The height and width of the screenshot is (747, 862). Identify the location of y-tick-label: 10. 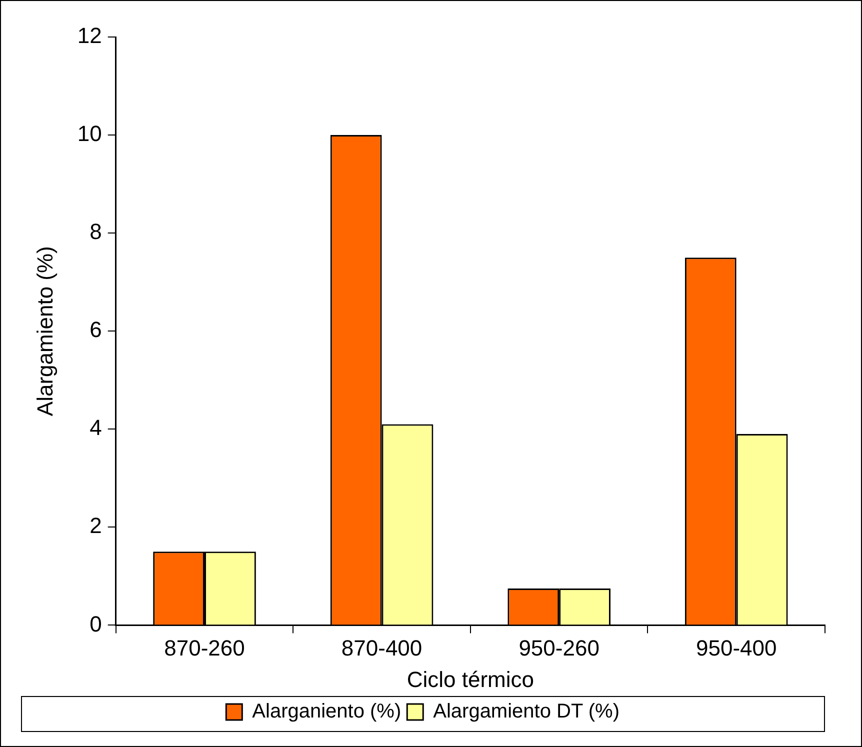
(89, 133).